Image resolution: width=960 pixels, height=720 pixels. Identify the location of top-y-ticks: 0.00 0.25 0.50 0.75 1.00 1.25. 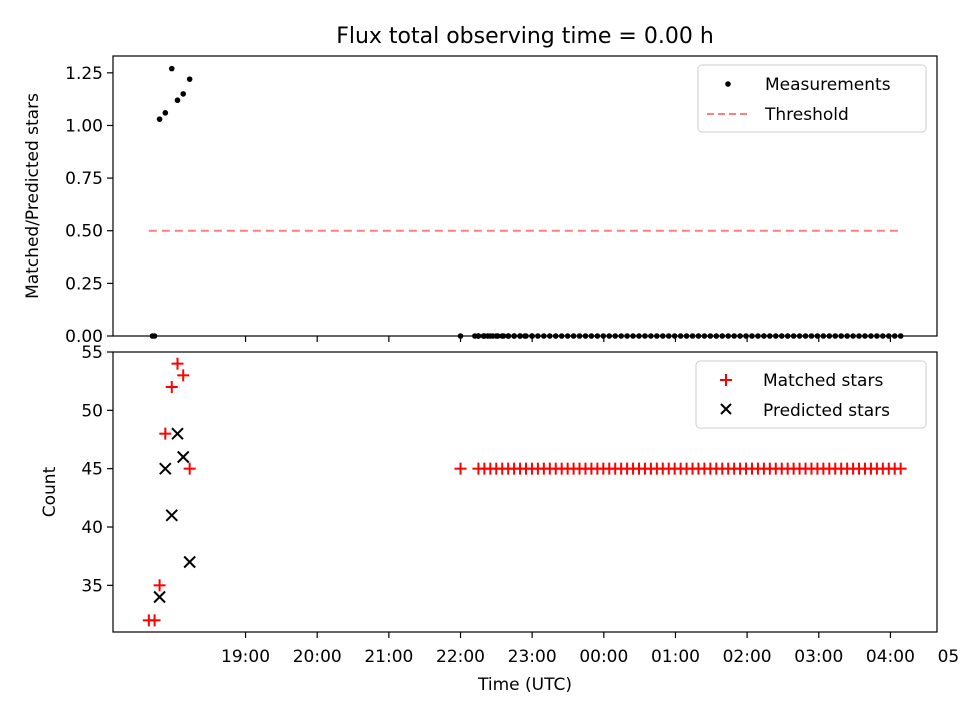
(89, 205).